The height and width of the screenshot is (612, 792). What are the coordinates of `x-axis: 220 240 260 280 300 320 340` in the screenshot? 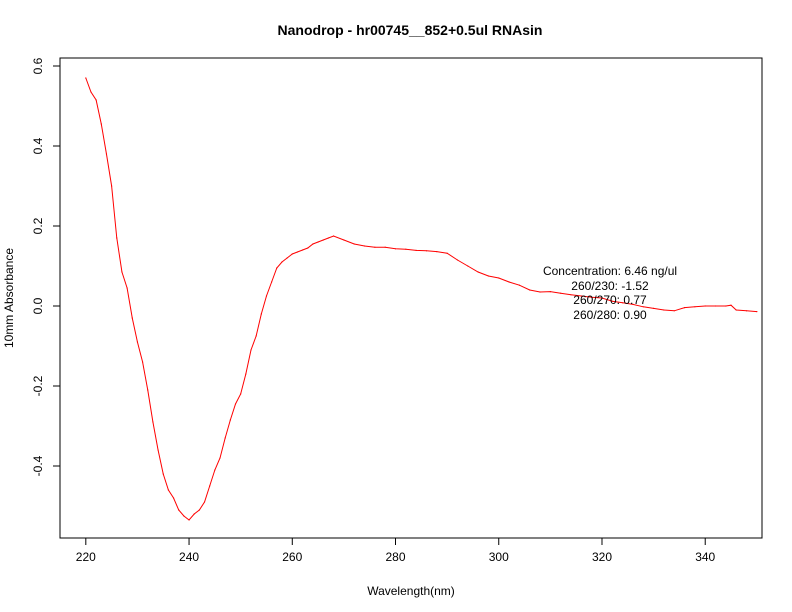 It's located at (396, 551).